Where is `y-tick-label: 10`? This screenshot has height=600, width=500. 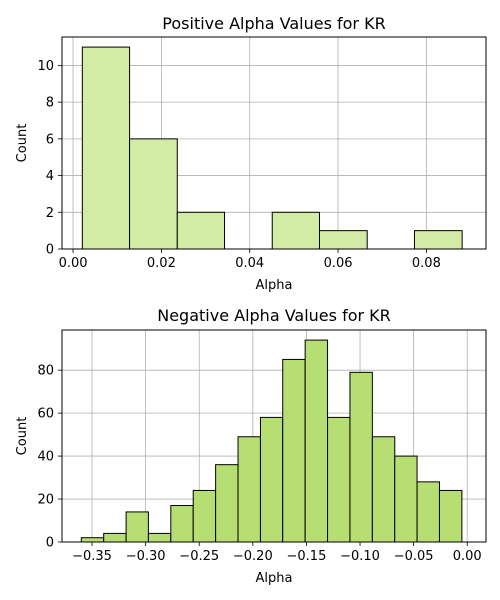
y-tick-label: 10 is located at coordinates (45, 66).